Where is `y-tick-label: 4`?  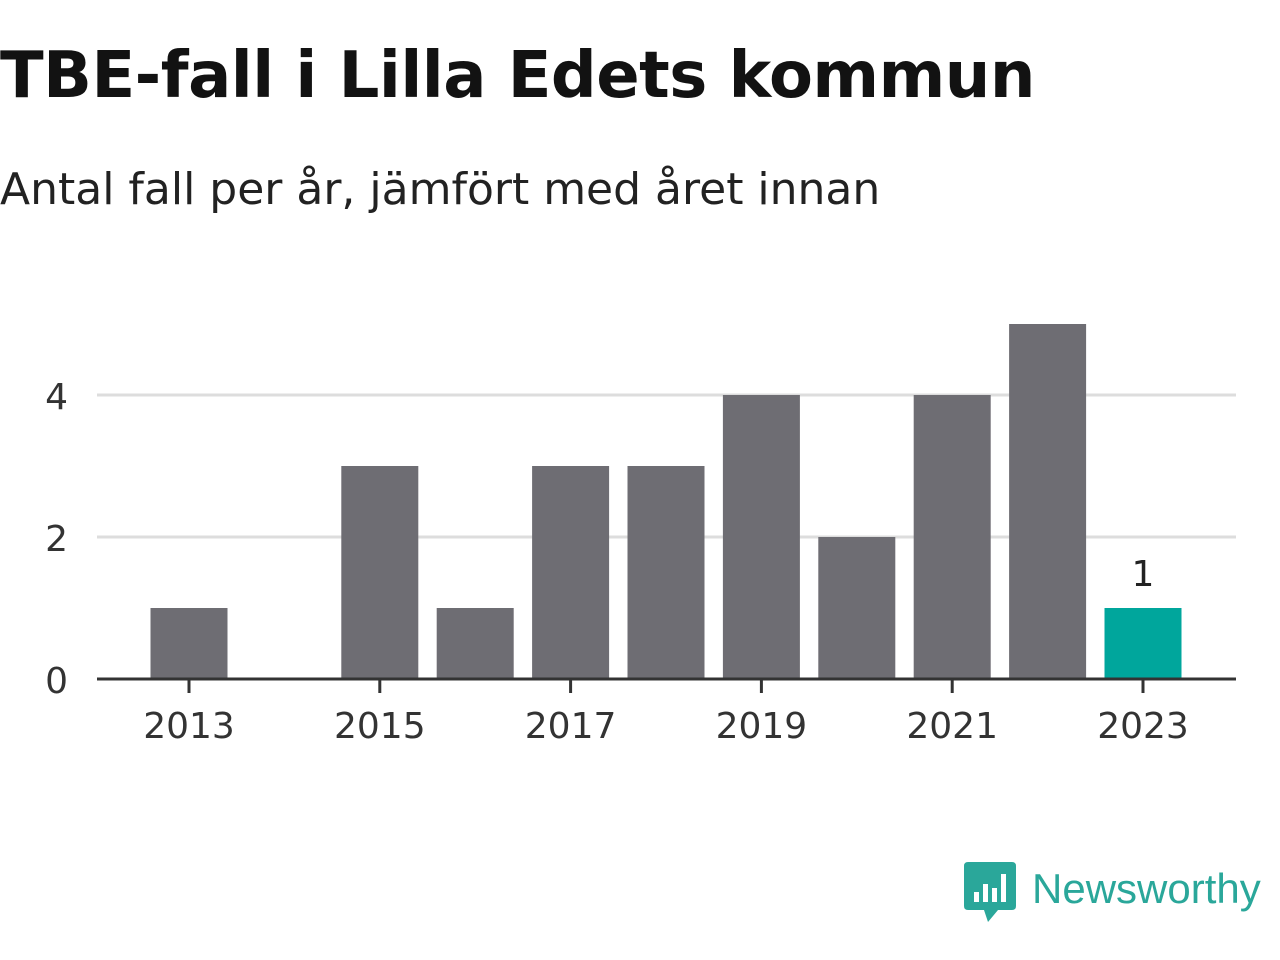 y-tick-label: 4 is located at coordinates (56, 397).